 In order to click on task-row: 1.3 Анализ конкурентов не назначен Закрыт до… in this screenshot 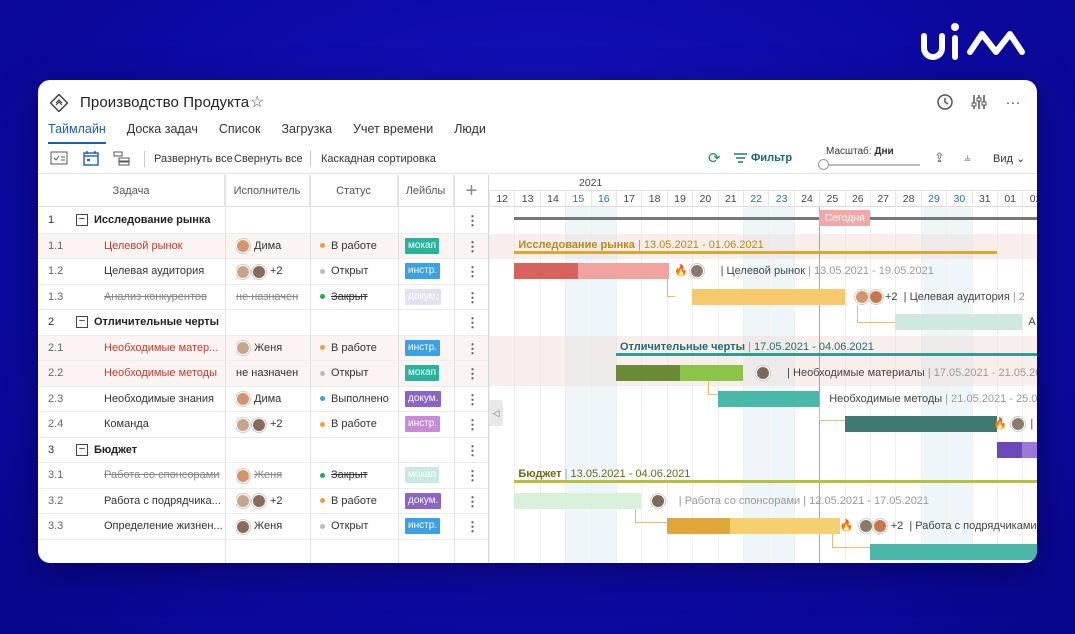, I will do `click(263, 297)`.